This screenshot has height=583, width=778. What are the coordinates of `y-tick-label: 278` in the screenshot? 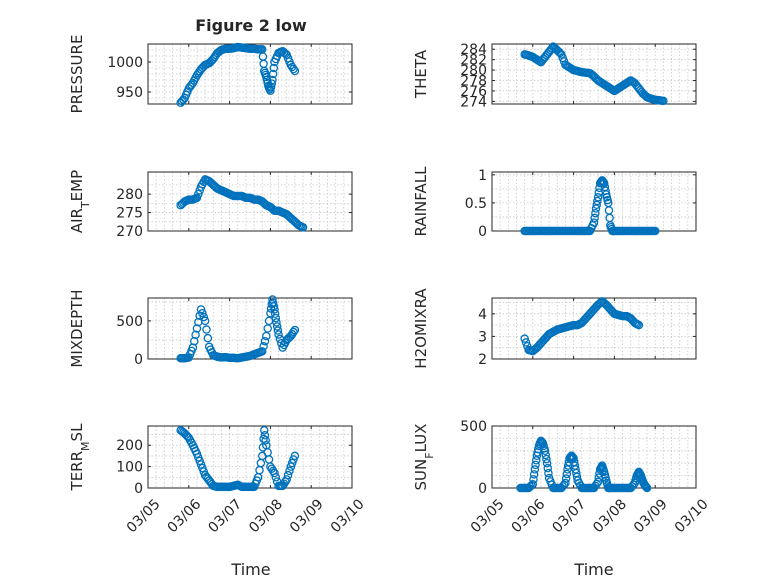 It's located at (473, 82).